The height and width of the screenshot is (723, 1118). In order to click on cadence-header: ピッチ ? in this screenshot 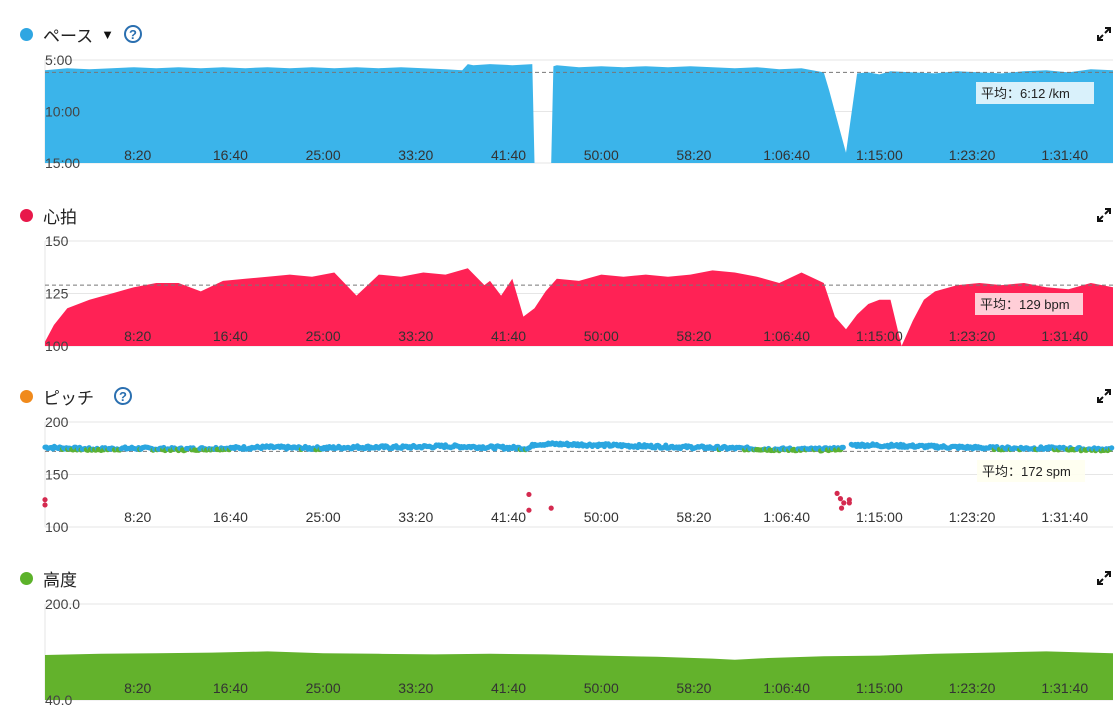, I will do `click(76, 396)`.